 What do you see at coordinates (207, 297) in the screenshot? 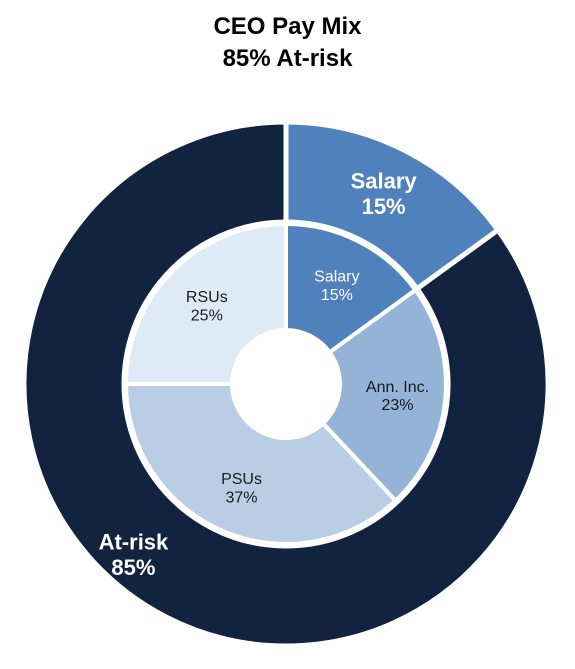
I see `inner-label-rsus: RSUs` at bounding box center [207, 297].